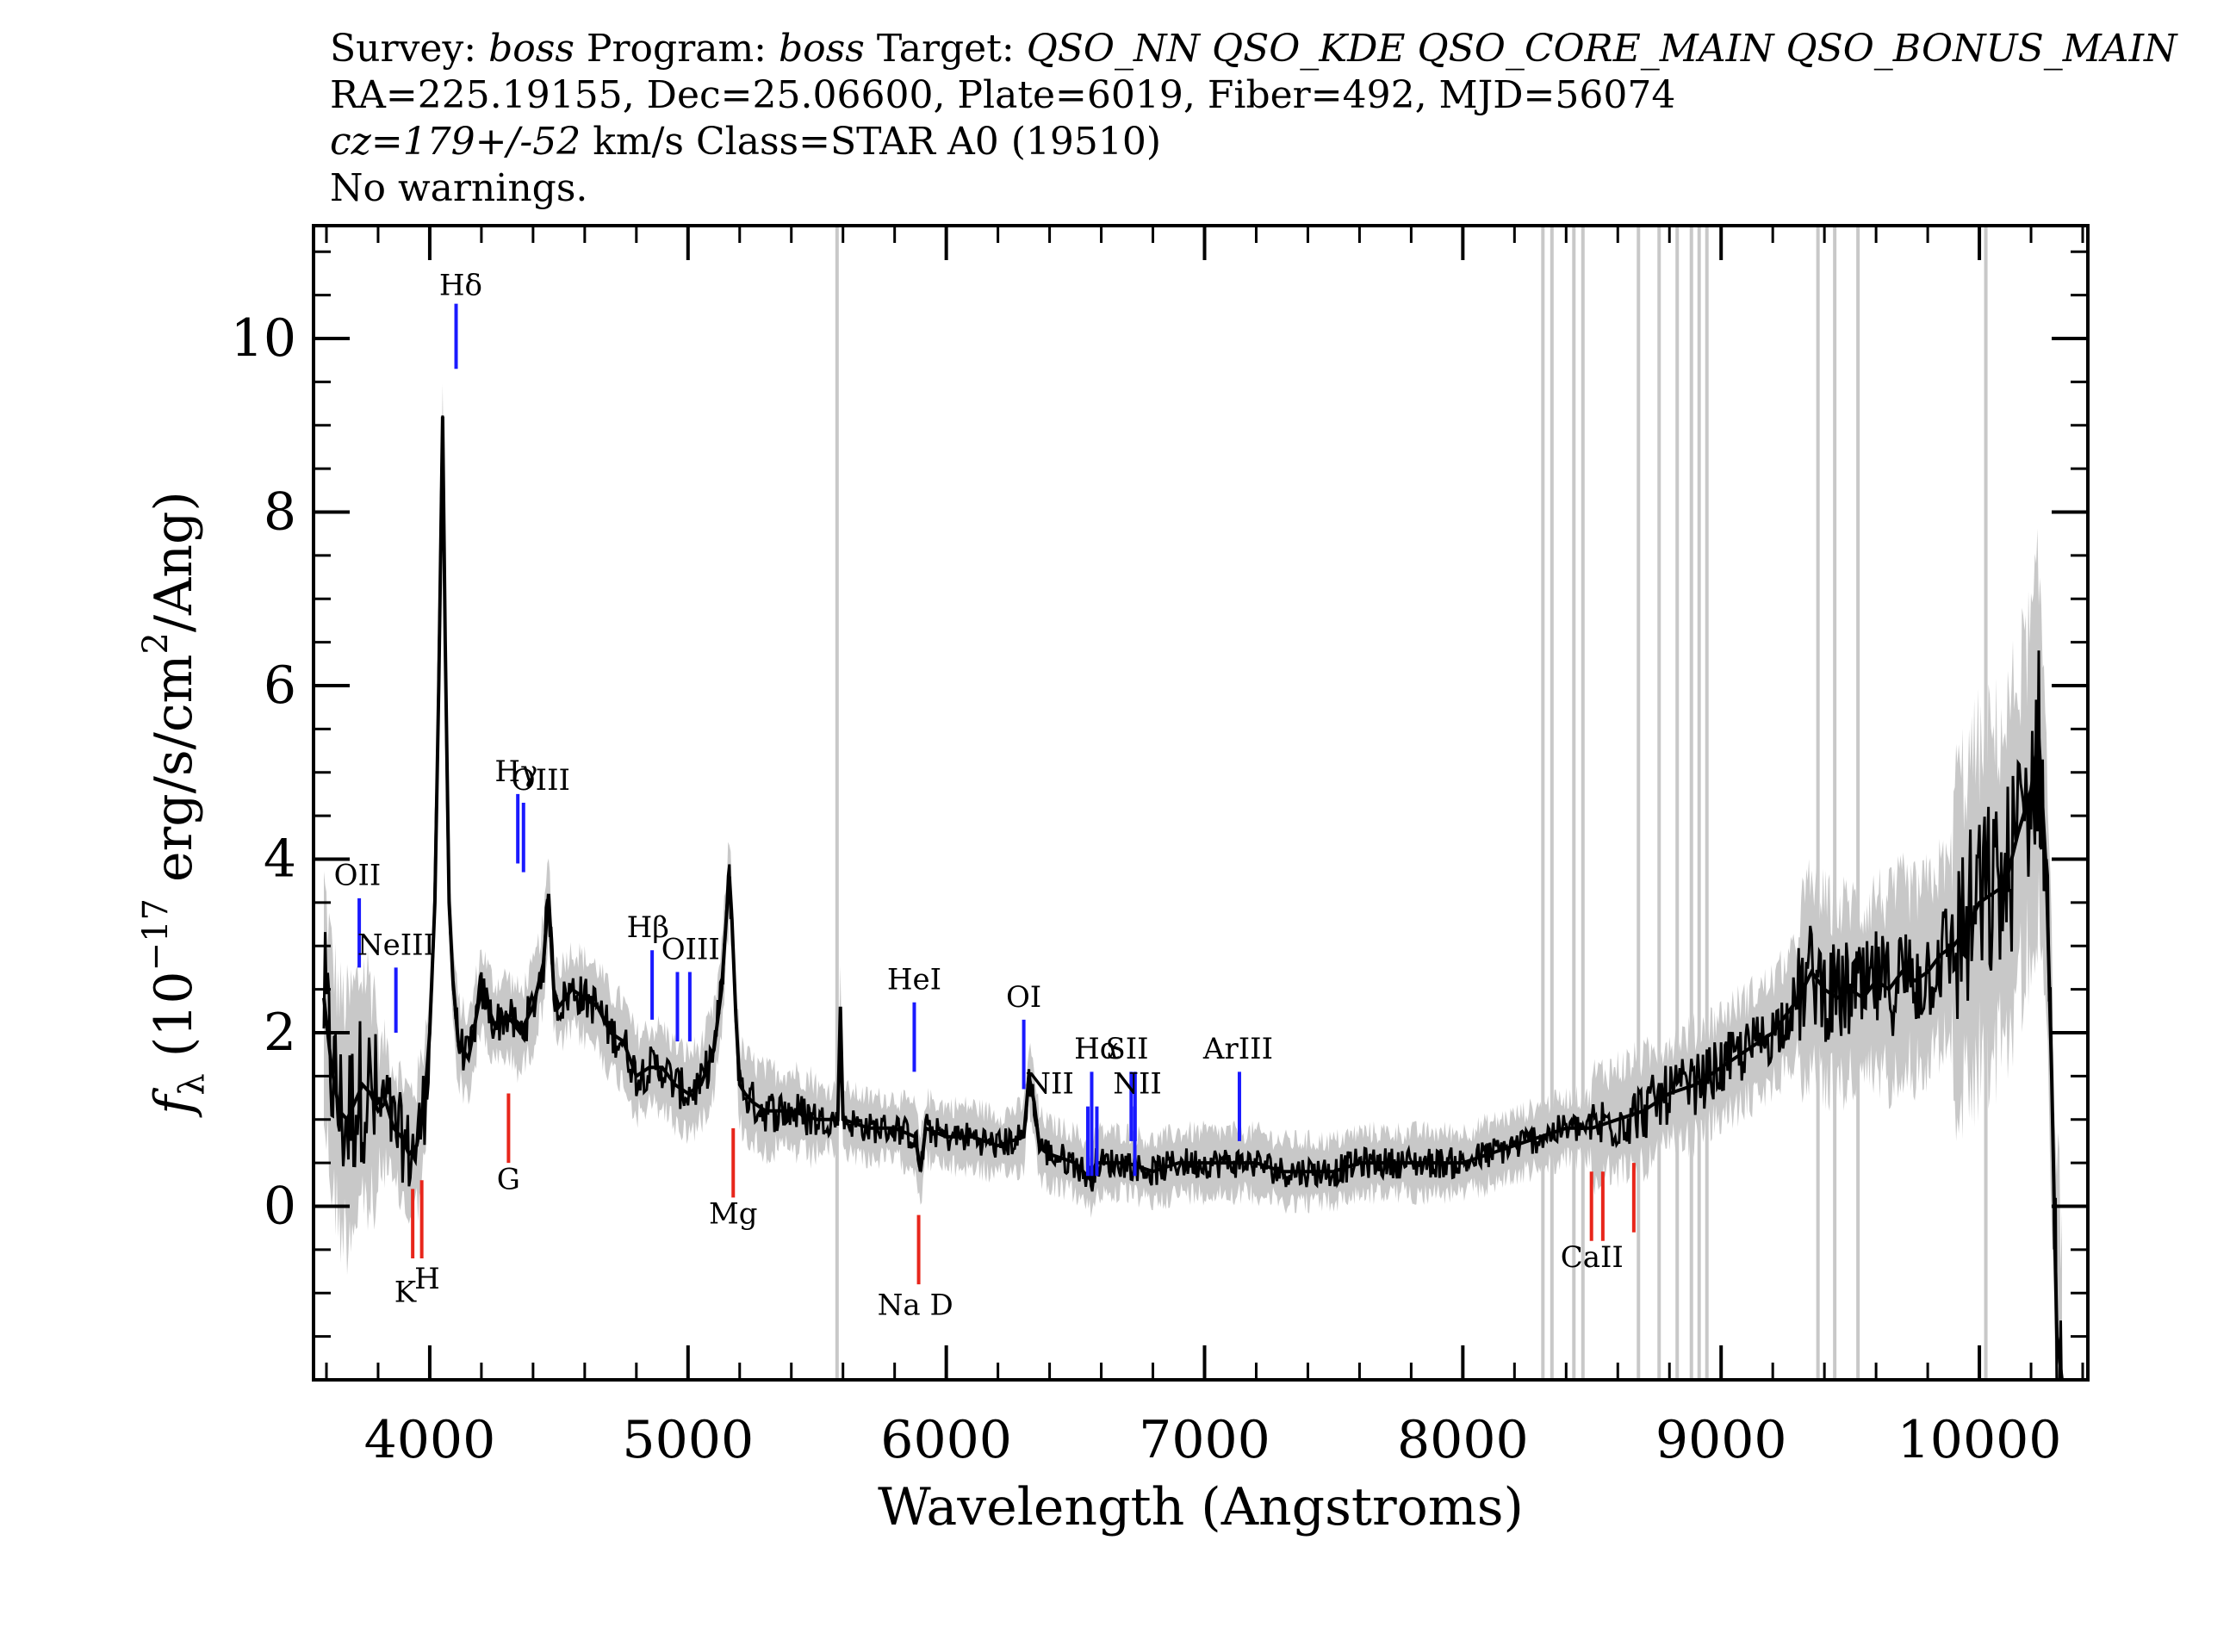 The height and width of the screenshot is (1652, 2236). Describe the element at coordinates (946, 1440) in the screenshot. I see `x-tick-label: 6000` at that location.